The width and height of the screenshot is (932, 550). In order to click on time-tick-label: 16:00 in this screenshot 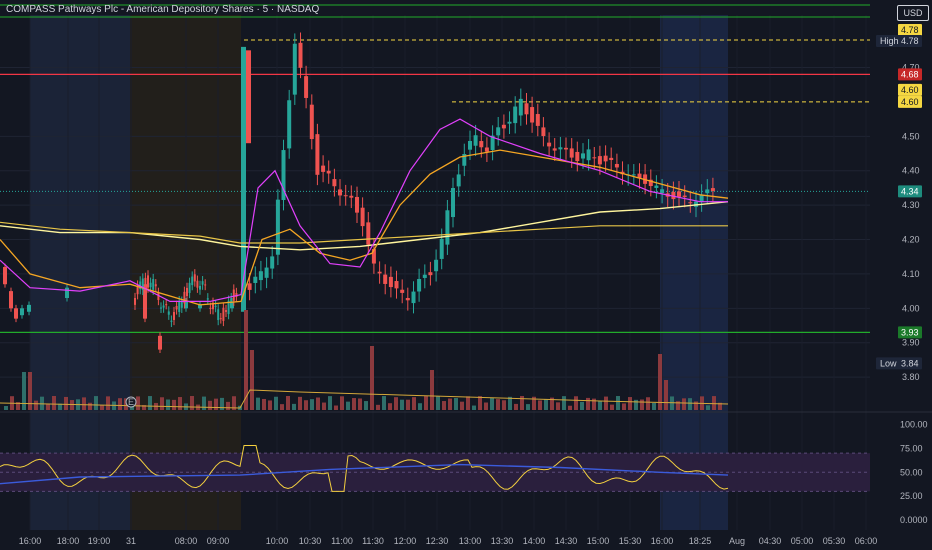, I will do `click(662, 541)`.